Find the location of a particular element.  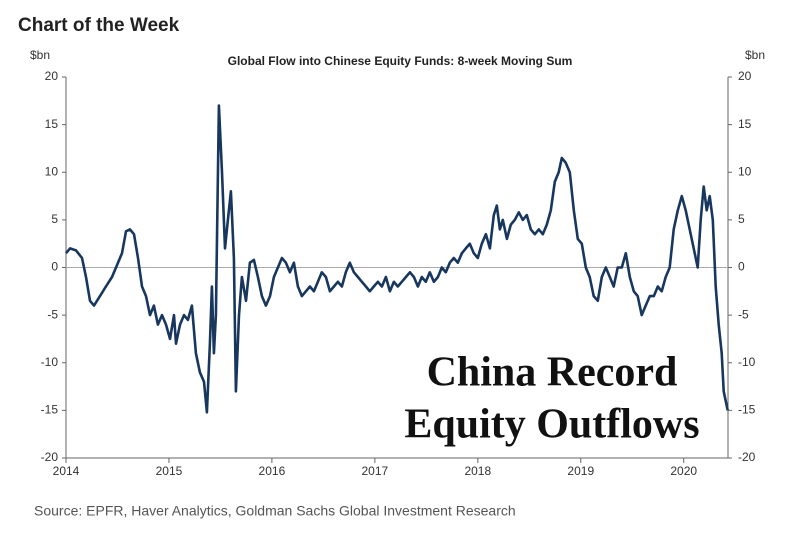

y-tick-label: 15 is located at coordinates (52, 124).